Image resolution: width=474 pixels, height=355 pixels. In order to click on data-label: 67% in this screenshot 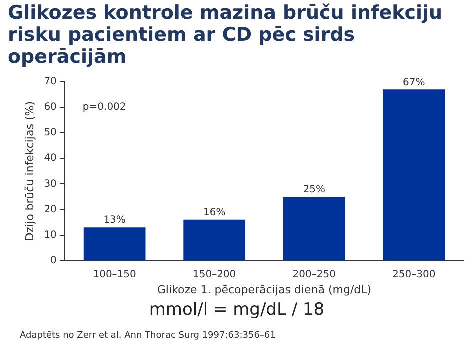, I will do `click(414, 82)`.